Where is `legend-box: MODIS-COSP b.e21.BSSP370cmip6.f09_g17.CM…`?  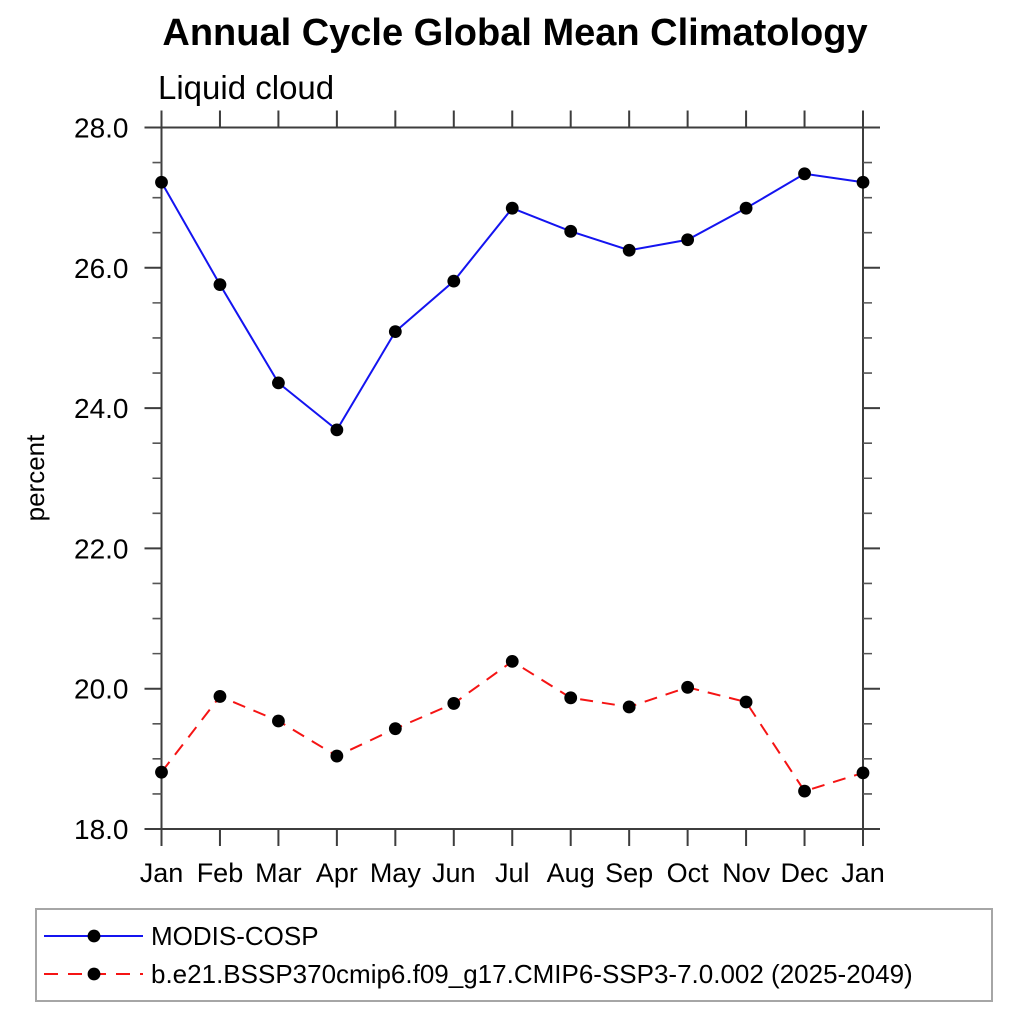
legend-box: MODIS-COSP b.e21.BSSP370cmip6.f09_g17.CM… is located at coordinates (514, 955).